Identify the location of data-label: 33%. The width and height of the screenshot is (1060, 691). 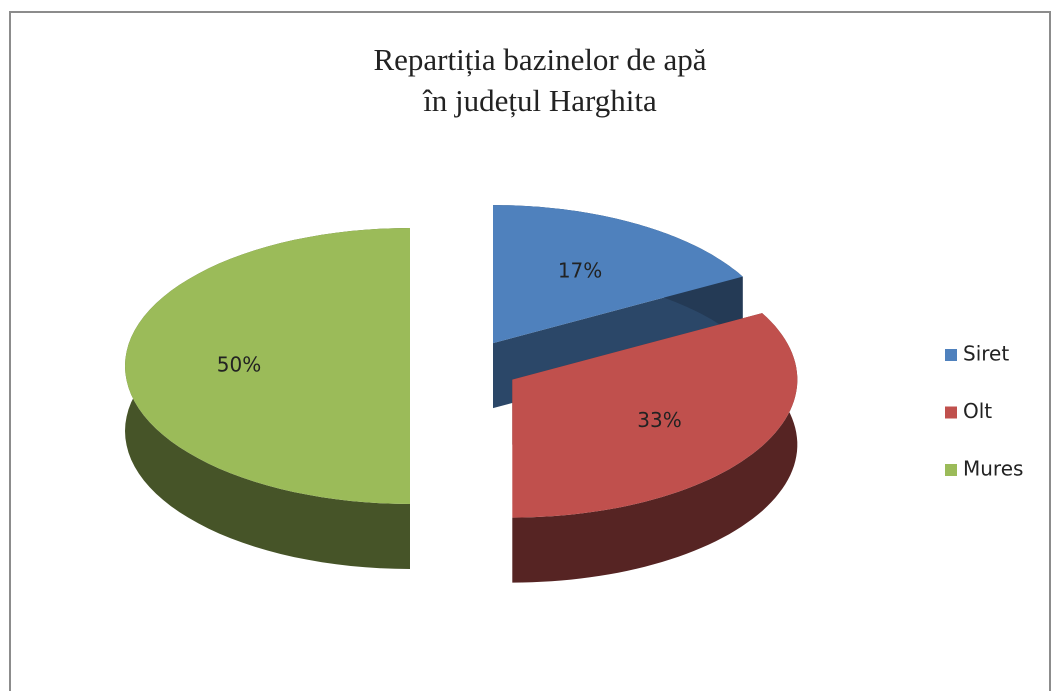
(659, 420).